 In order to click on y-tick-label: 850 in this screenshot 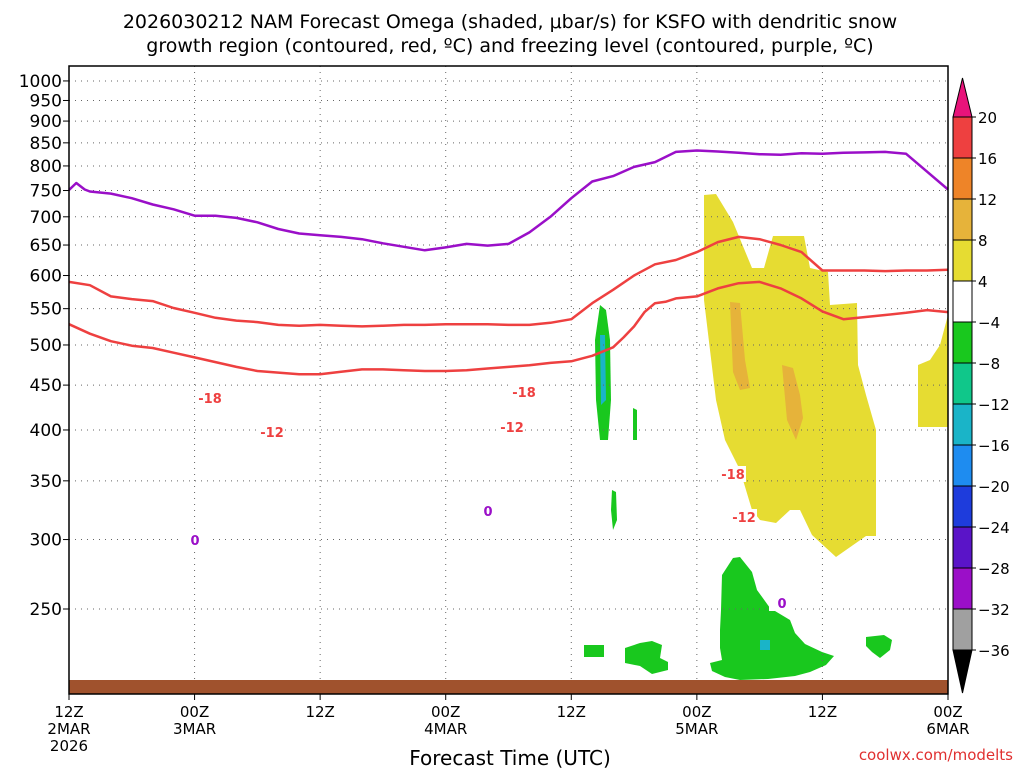, I will do `click(46, 144)`.